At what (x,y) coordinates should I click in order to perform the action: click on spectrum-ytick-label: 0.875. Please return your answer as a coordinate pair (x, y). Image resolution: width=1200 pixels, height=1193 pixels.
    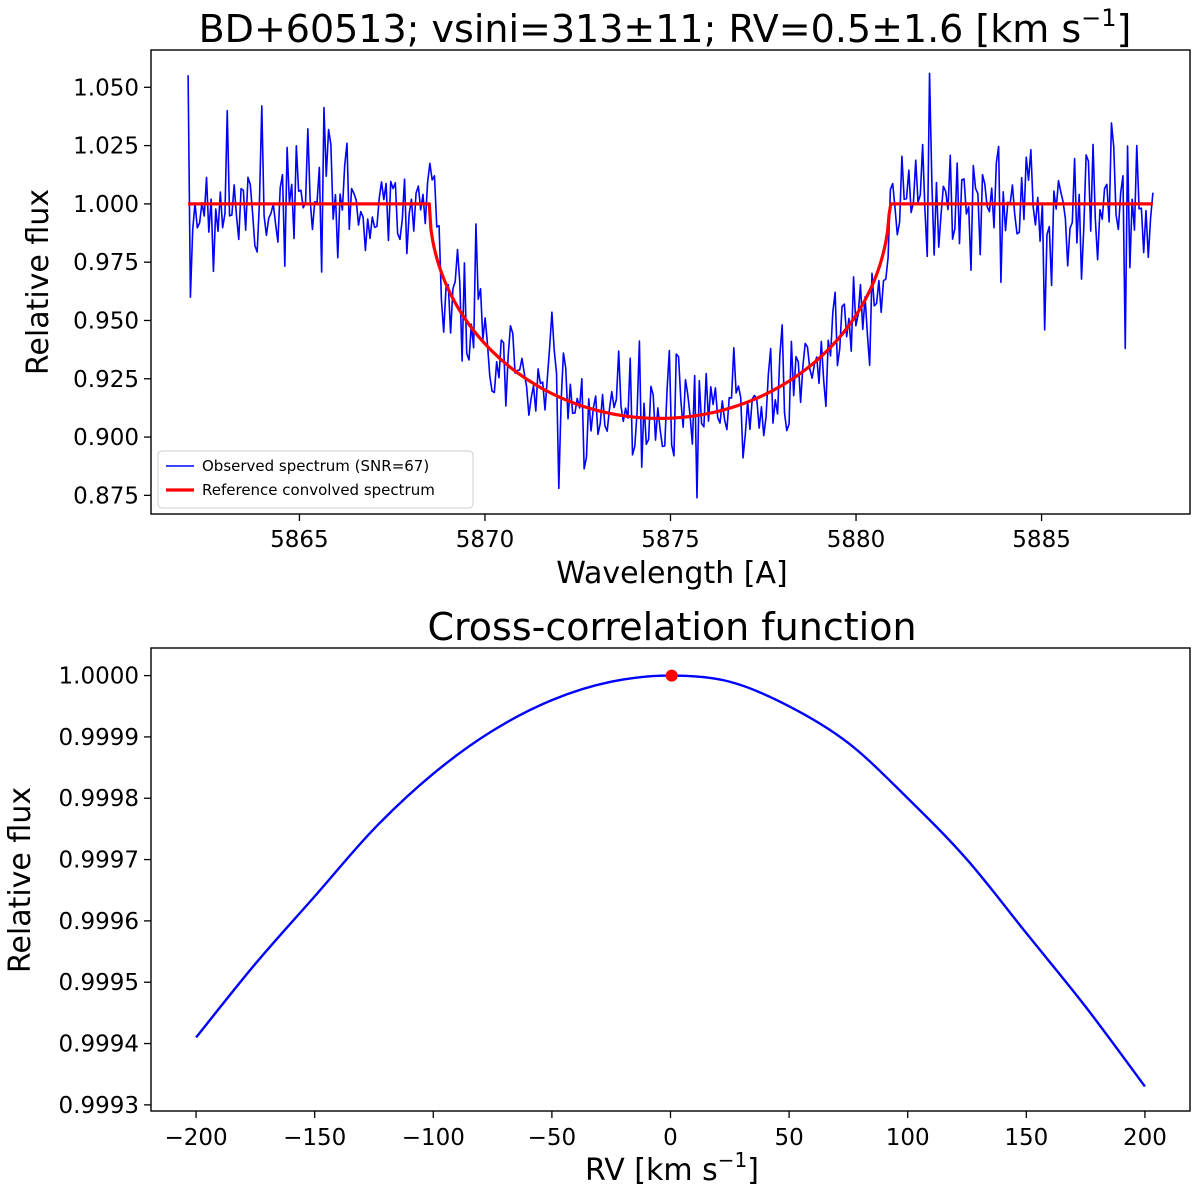
    Looking at the image, I should click on (106, 496).